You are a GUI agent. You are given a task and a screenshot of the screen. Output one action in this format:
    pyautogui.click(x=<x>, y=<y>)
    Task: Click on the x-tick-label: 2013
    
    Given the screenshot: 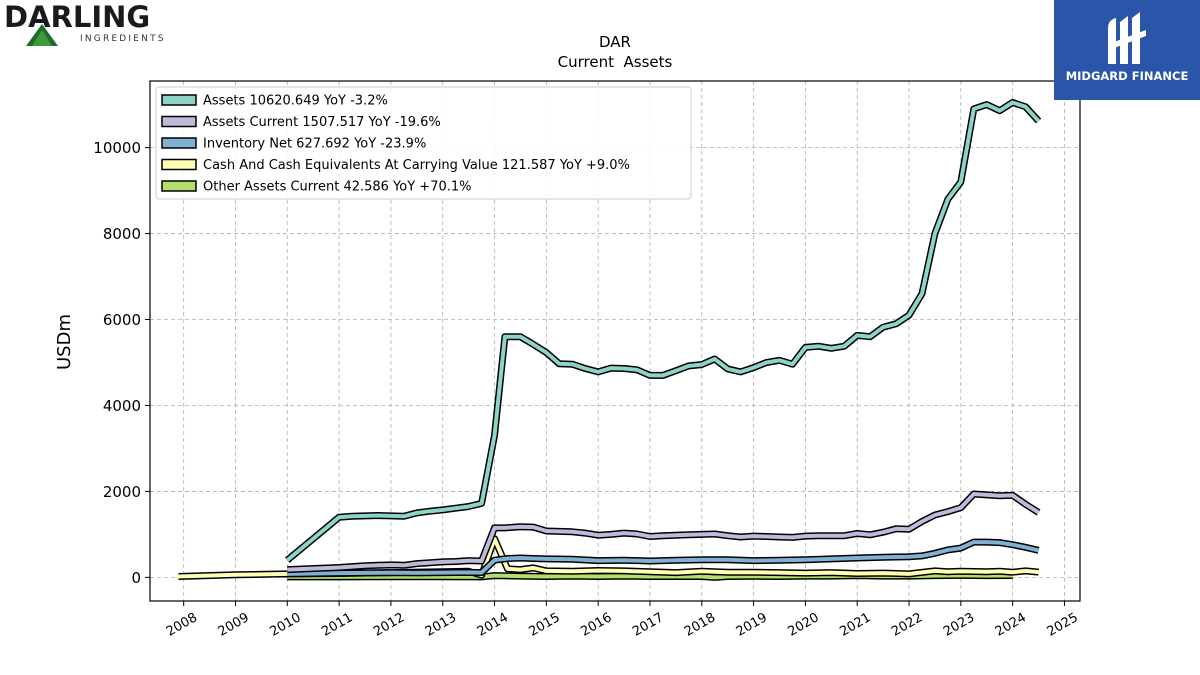 What is the action you would take?
    pyautogui.click(x=441, y=625)
    